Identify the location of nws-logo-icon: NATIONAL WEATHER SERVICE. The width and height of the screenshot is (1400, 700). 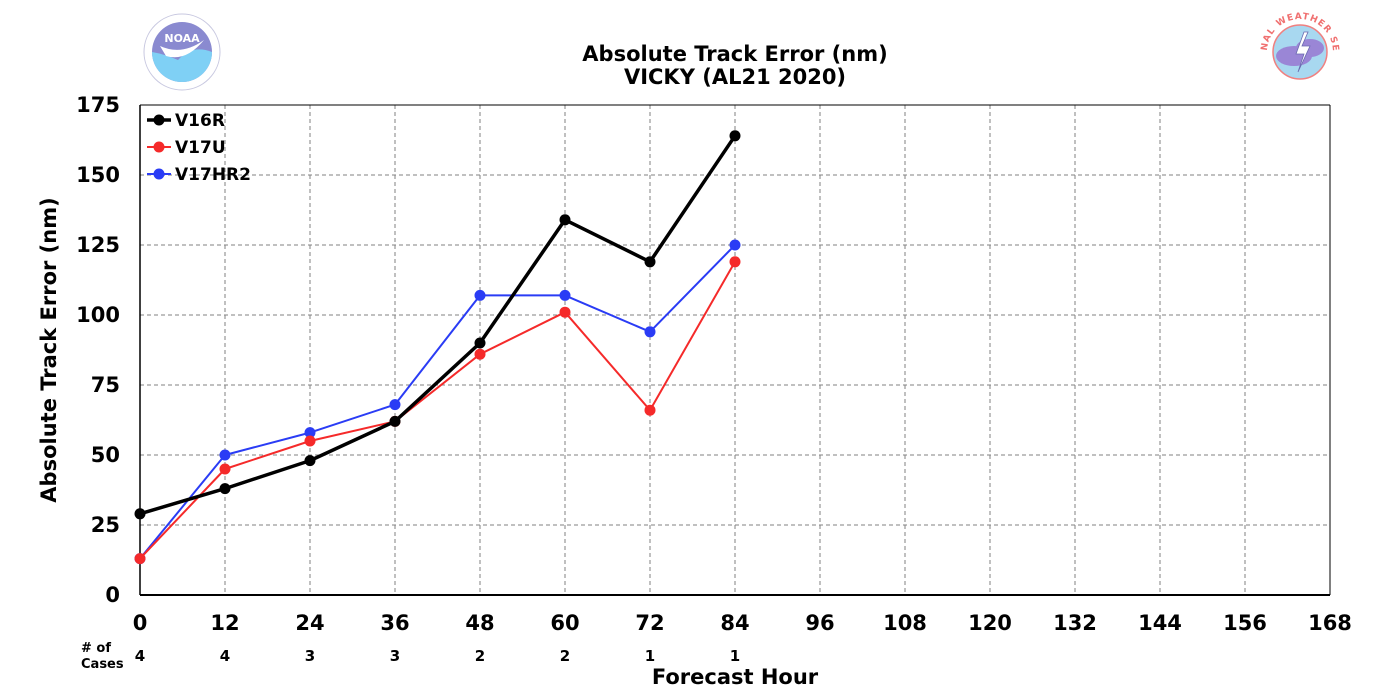
(1299, 51).